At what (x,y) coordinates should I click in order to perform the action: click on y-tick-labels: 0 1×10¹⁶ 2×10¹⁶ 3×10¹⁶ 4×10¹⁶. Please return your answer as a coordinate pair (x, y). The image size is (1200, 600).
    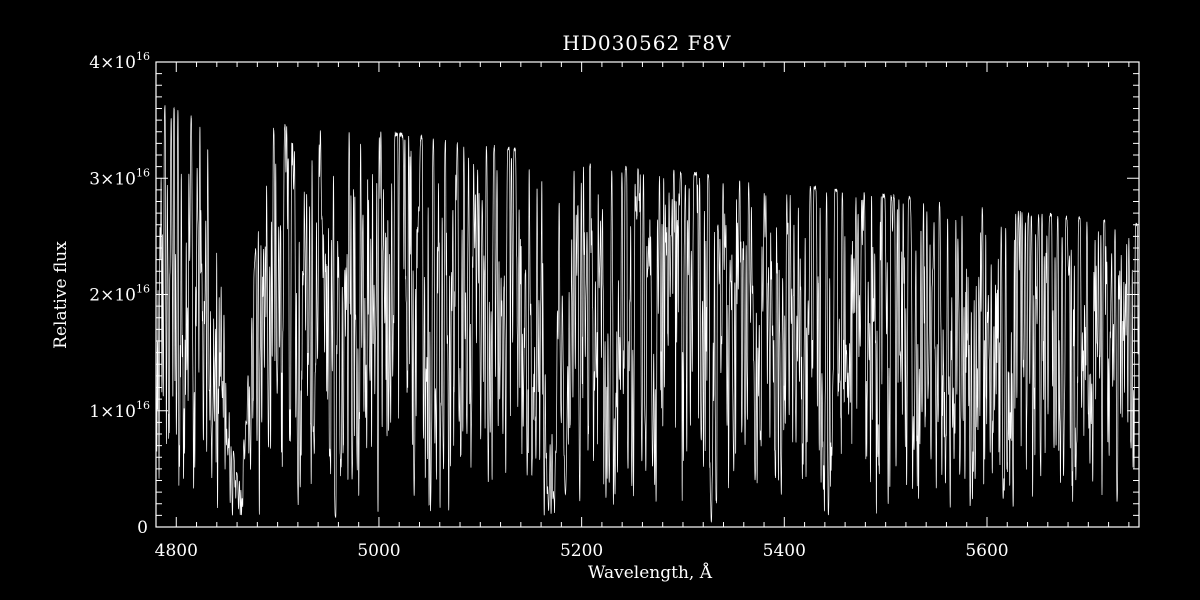
    Looking at the image, I should click on (119, 294).